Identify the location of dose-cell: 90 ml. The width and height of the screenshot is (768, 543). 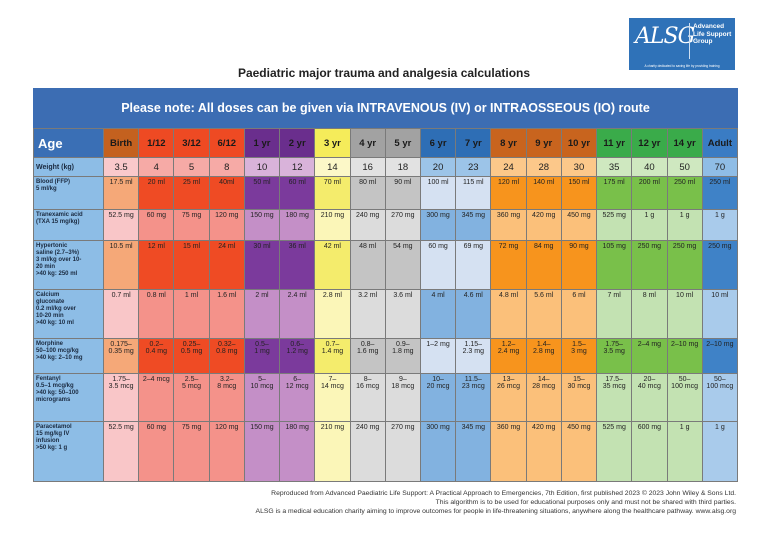
(402, 193).